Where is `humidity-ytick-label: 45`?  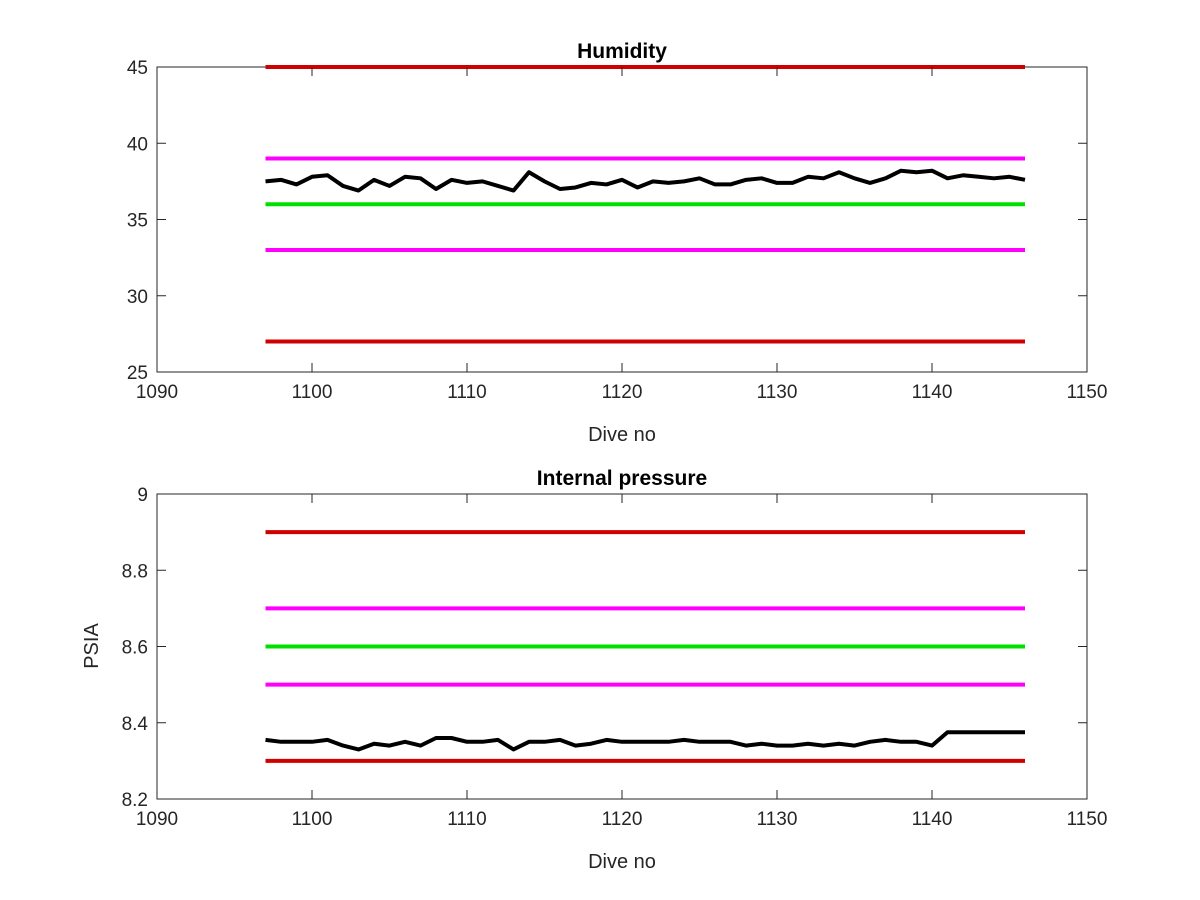
humidity-ytick-label: 45 is located at coordinates (137, 68).